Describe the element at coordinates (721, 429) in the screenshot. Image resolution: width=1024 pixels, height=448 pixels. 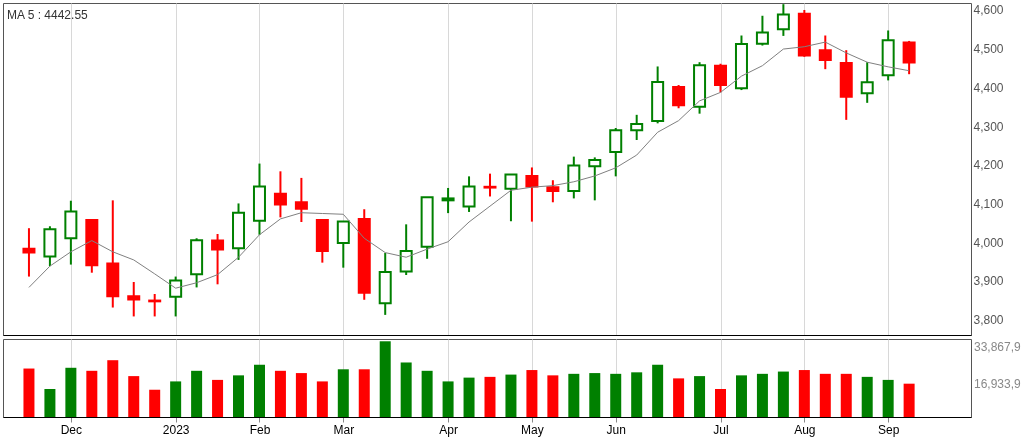
I see `x-tick-label: Jul` at that location.